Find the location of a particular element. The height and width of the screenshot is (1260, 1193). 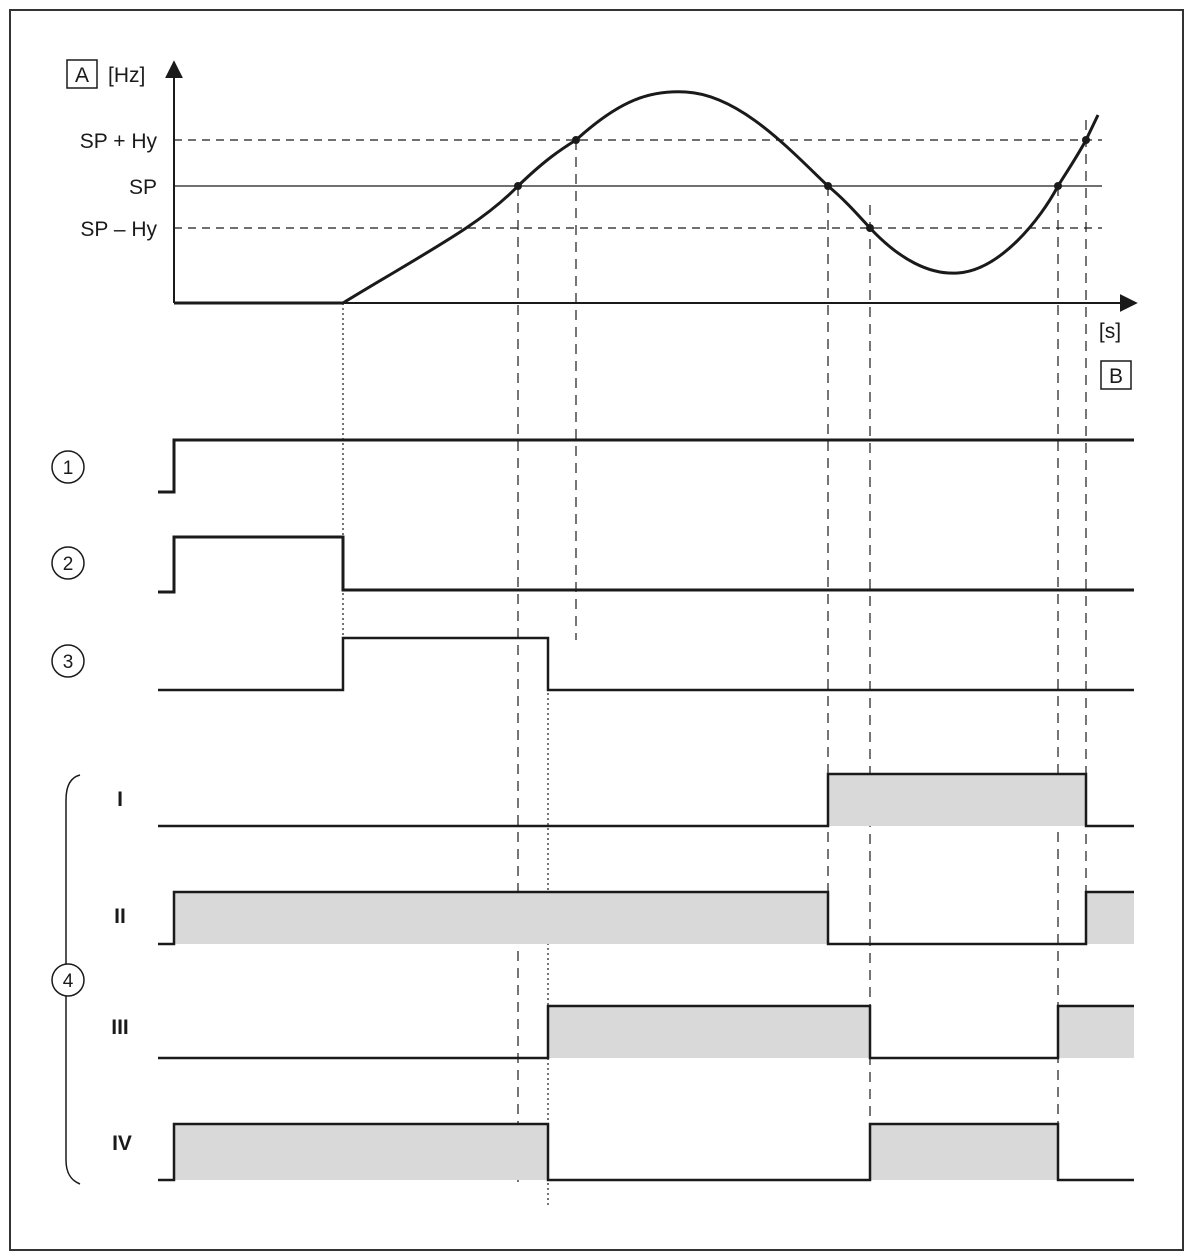

axis-x-unit: [s] is located at coordinates (1110, 331).